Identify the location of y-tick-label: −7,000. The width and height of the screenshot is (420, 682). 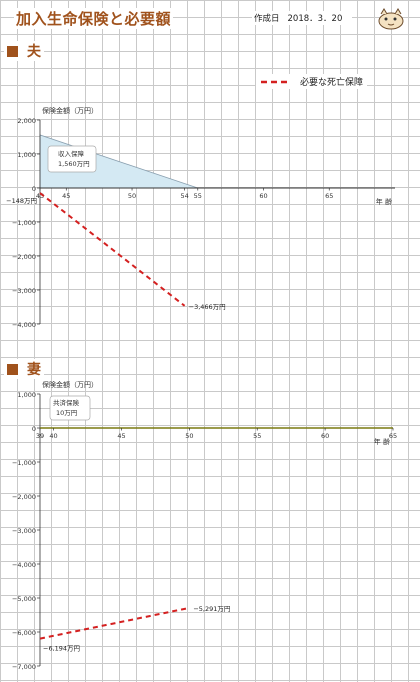
(24, 667).